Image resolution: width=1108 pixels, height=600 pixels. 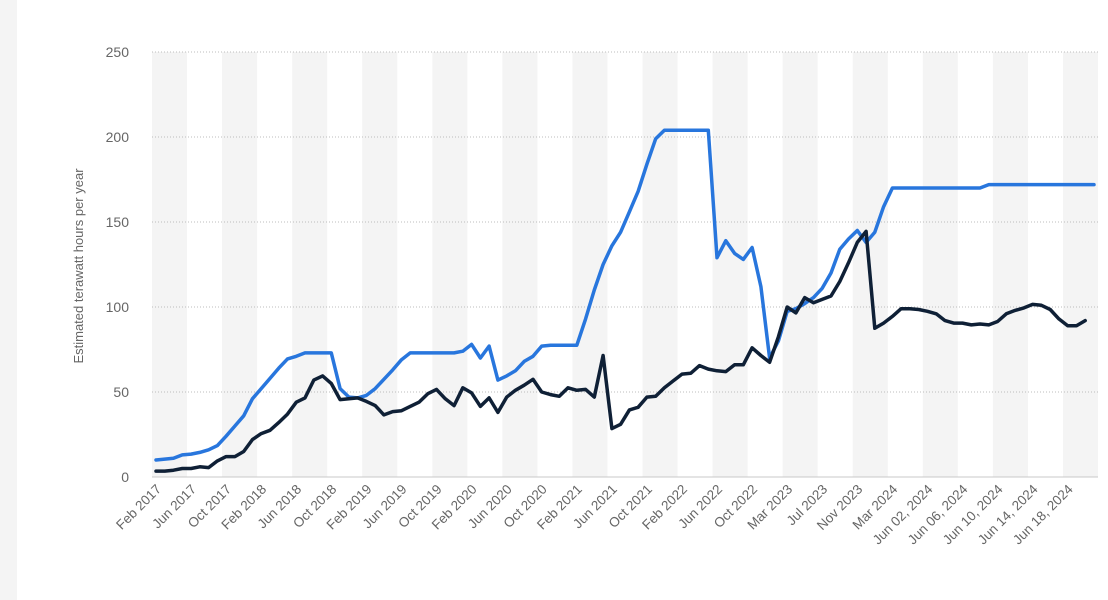 I want to click on y-tick-label: 0, so click(x=125, y=477).